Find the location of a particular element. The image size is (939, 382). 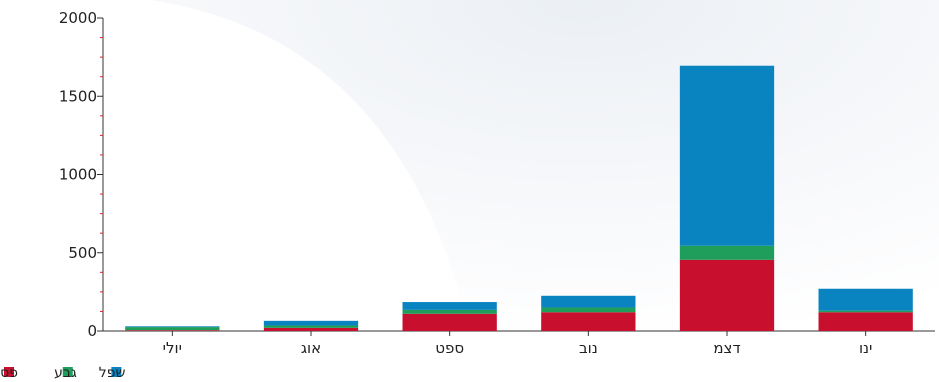

x-tick-label: ספט is located at coordinates (449, 348).